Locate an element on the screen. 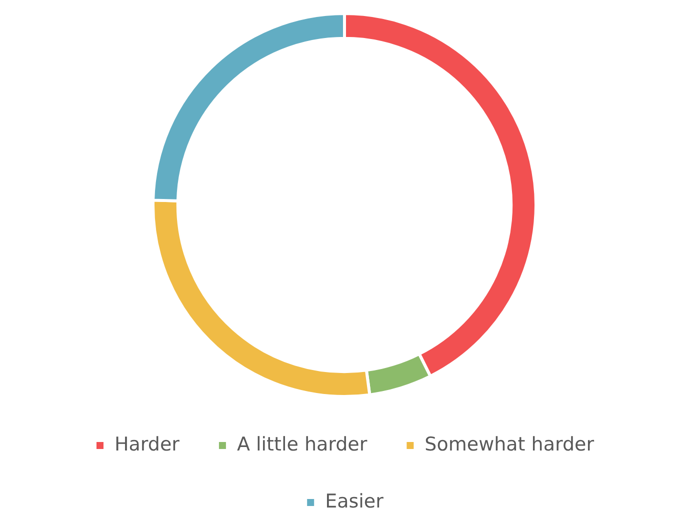 The width and height of the screenshot is (689, 526). legend-label: Harder is located at coordinates (147, 444).